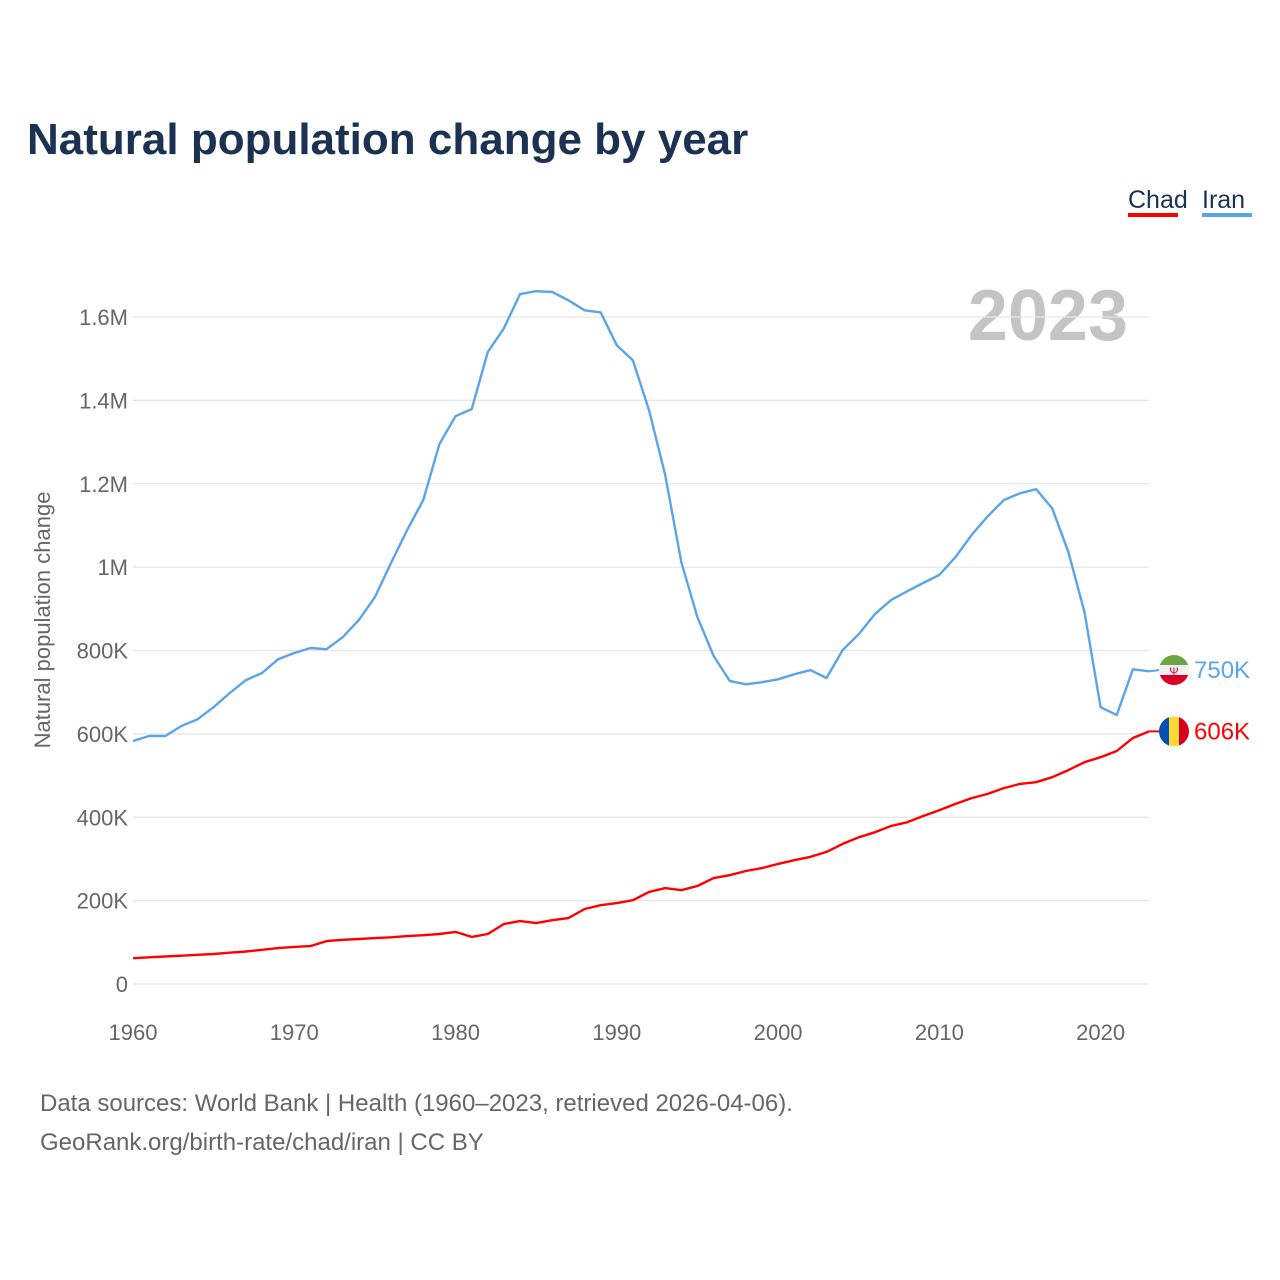  Describe the element at coordinates (1174, 731) in the screenshot. I see `chad-flag-icon` at that location.